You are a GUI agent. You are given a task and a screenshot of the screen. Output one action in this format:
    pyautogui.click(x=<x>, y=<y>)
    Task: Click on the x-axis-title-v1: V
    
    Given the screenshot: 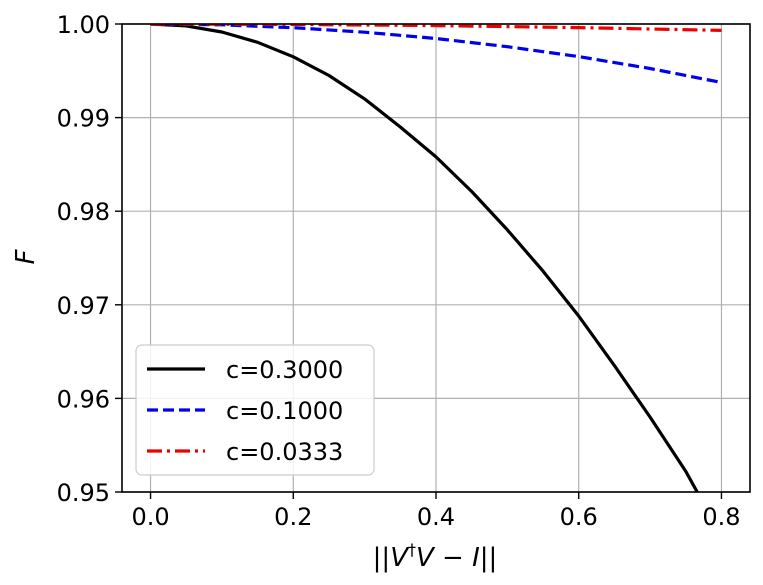 What is the action you would take?
    pyautogui.click(x=400, y=558)
    